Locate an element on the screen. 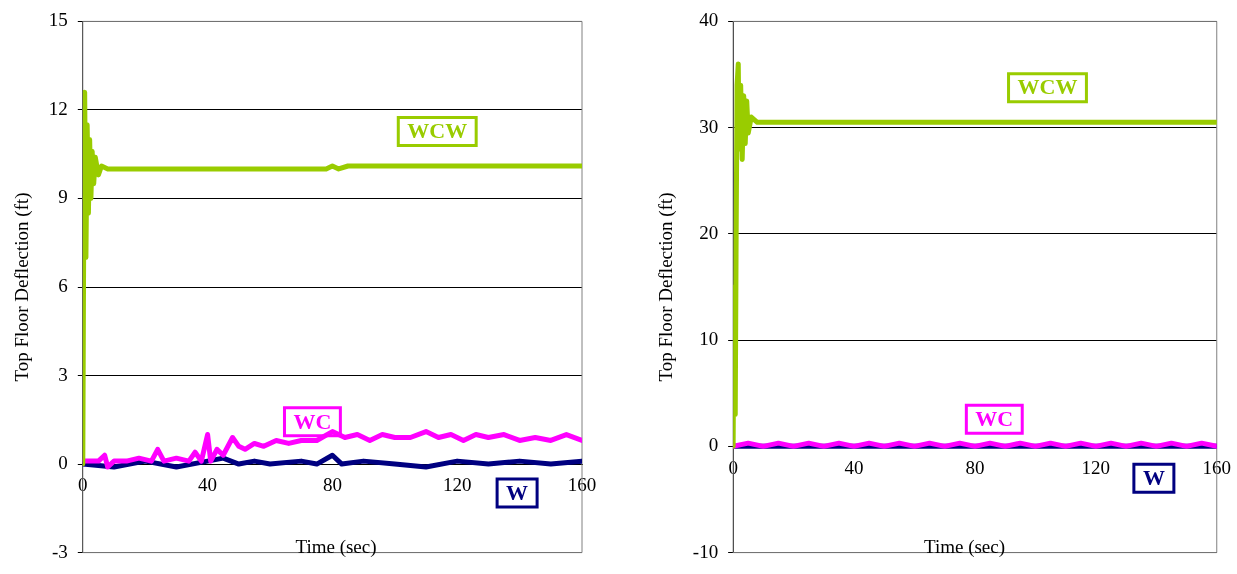 This screenshot has height=574, width=1237. y-tick-label: -10 is located at coordinates (705, 551).